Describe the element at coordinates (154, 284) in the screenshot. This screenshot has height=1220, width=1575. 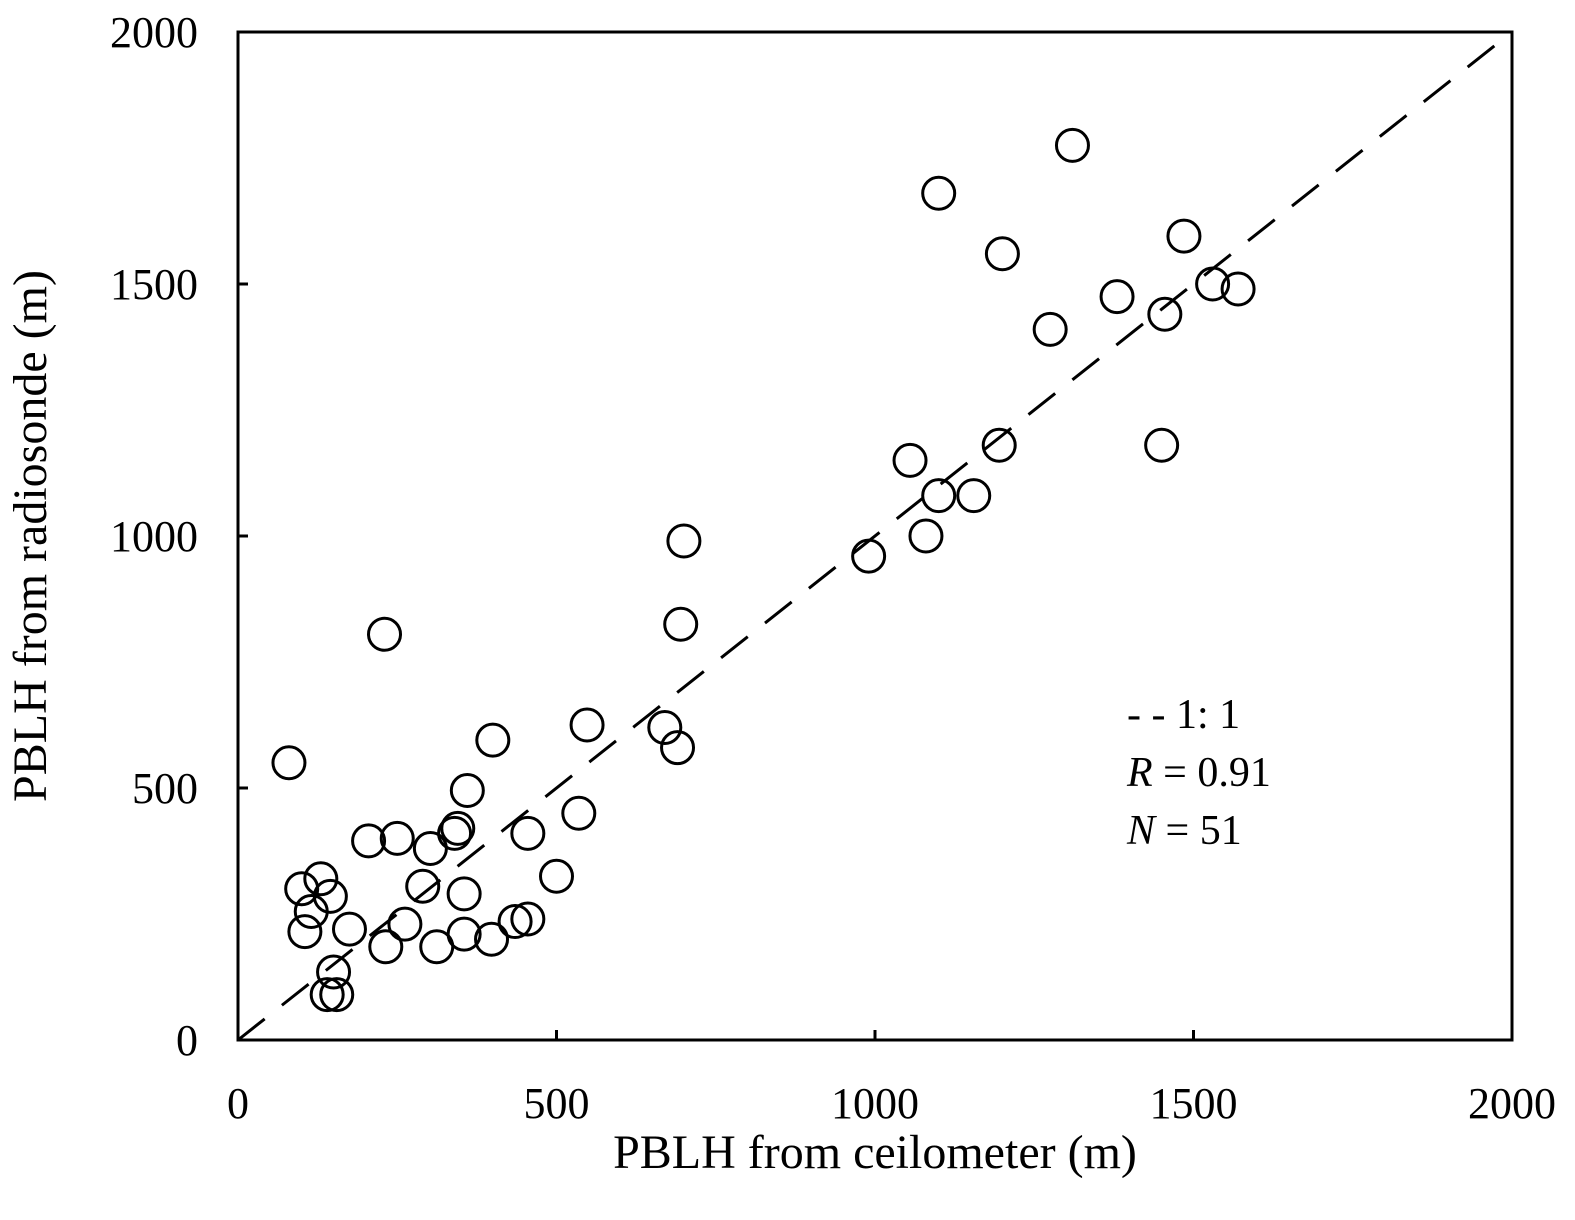
I see `y-tick-label: 1500` at that location.